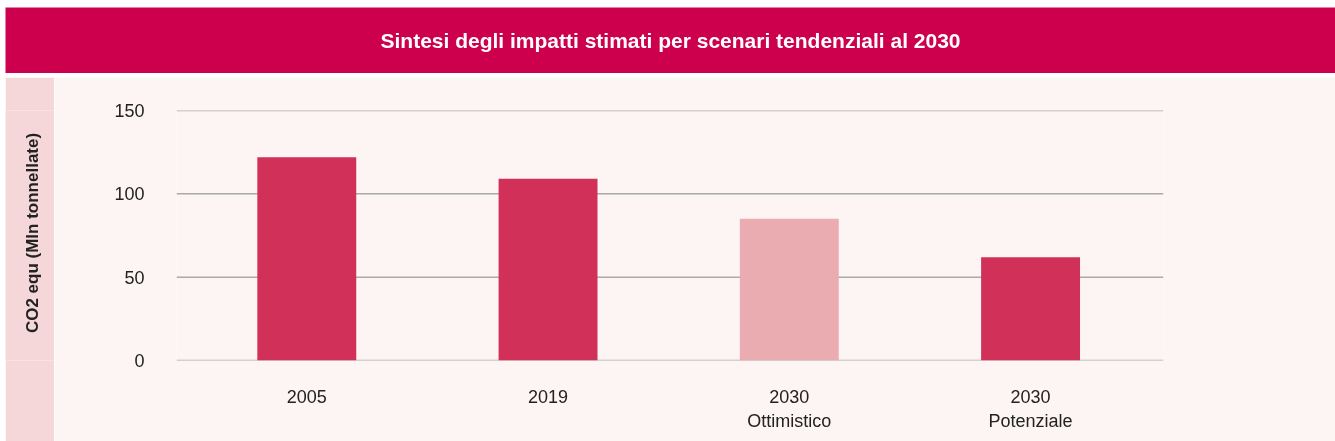 The height and width of the screenshot is (441, 1335). Describe the element at coordinates (789, 408) in the screenshot. I see `x-tick-label: 2030 Ottimistico` at that location.